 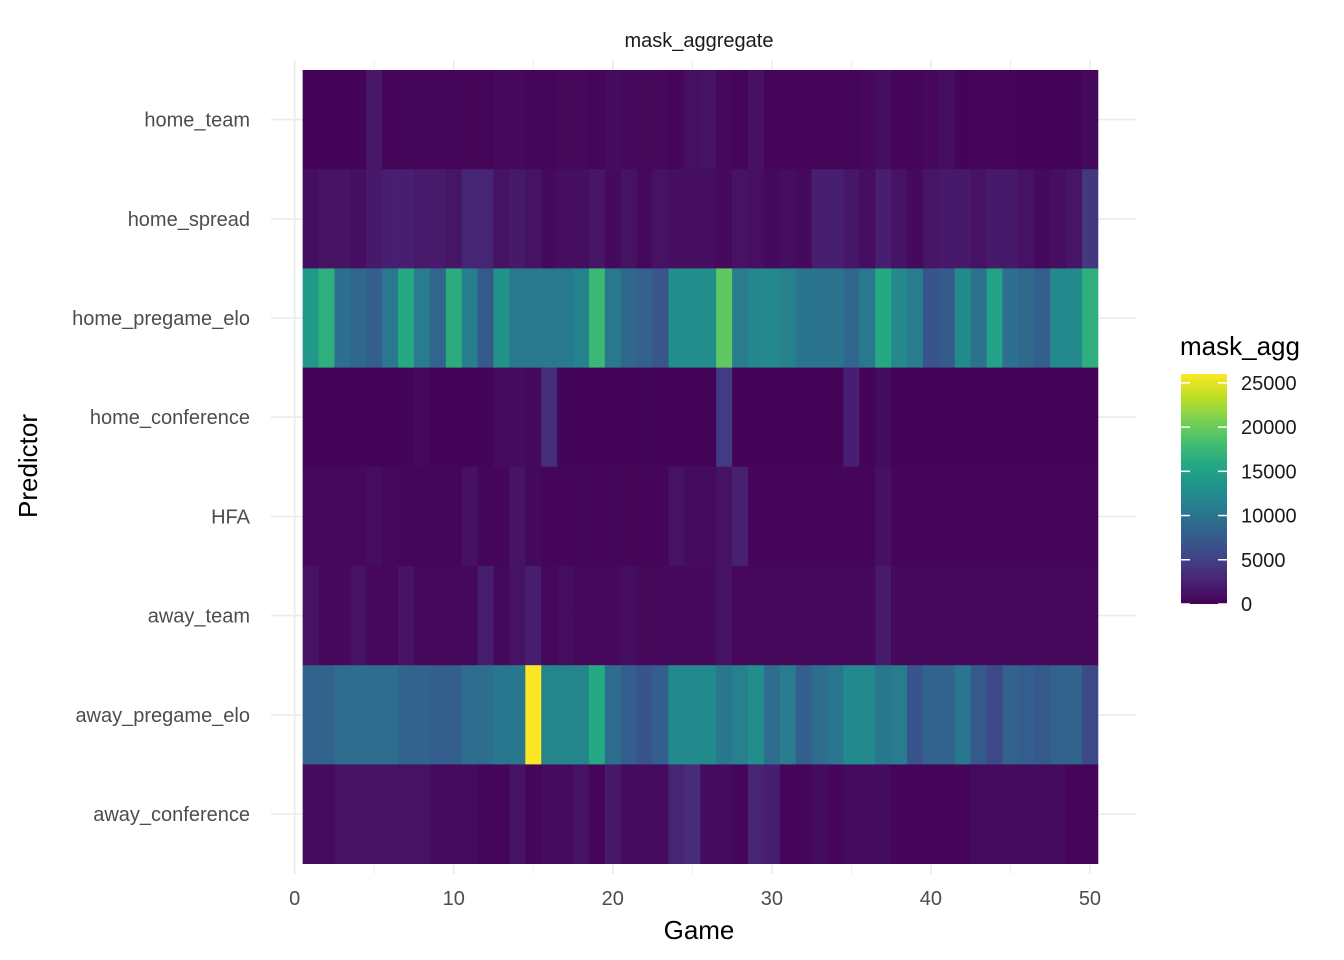 What do you see at coordinates (1263, 561) in the screenshot?
I see `legend-tick-label: 5000` at bounding box center [1263, 561].